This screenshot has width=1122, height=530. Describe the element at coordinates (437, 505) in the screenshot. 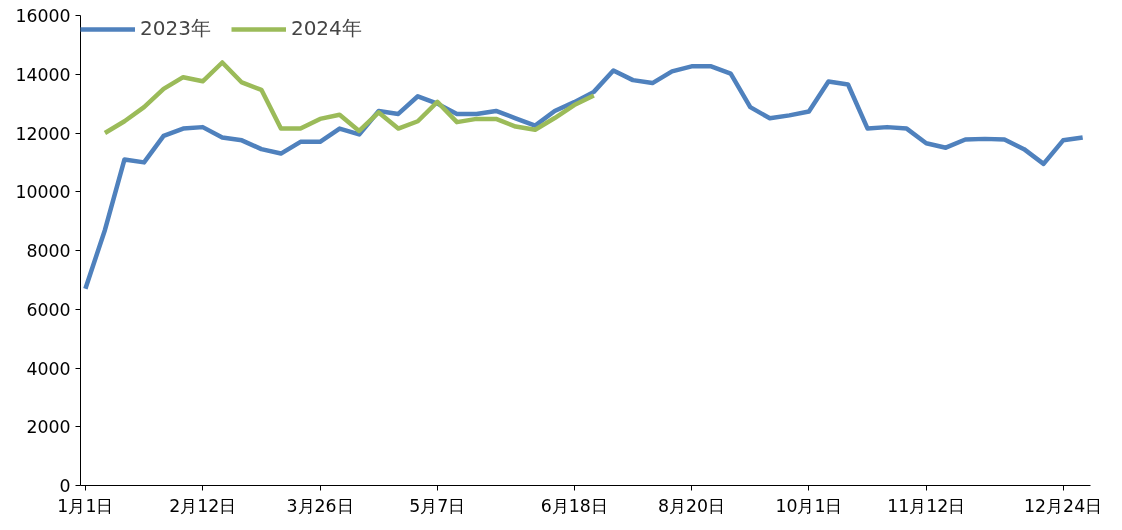

I see `x-tick-label: 5月7日` at that location.